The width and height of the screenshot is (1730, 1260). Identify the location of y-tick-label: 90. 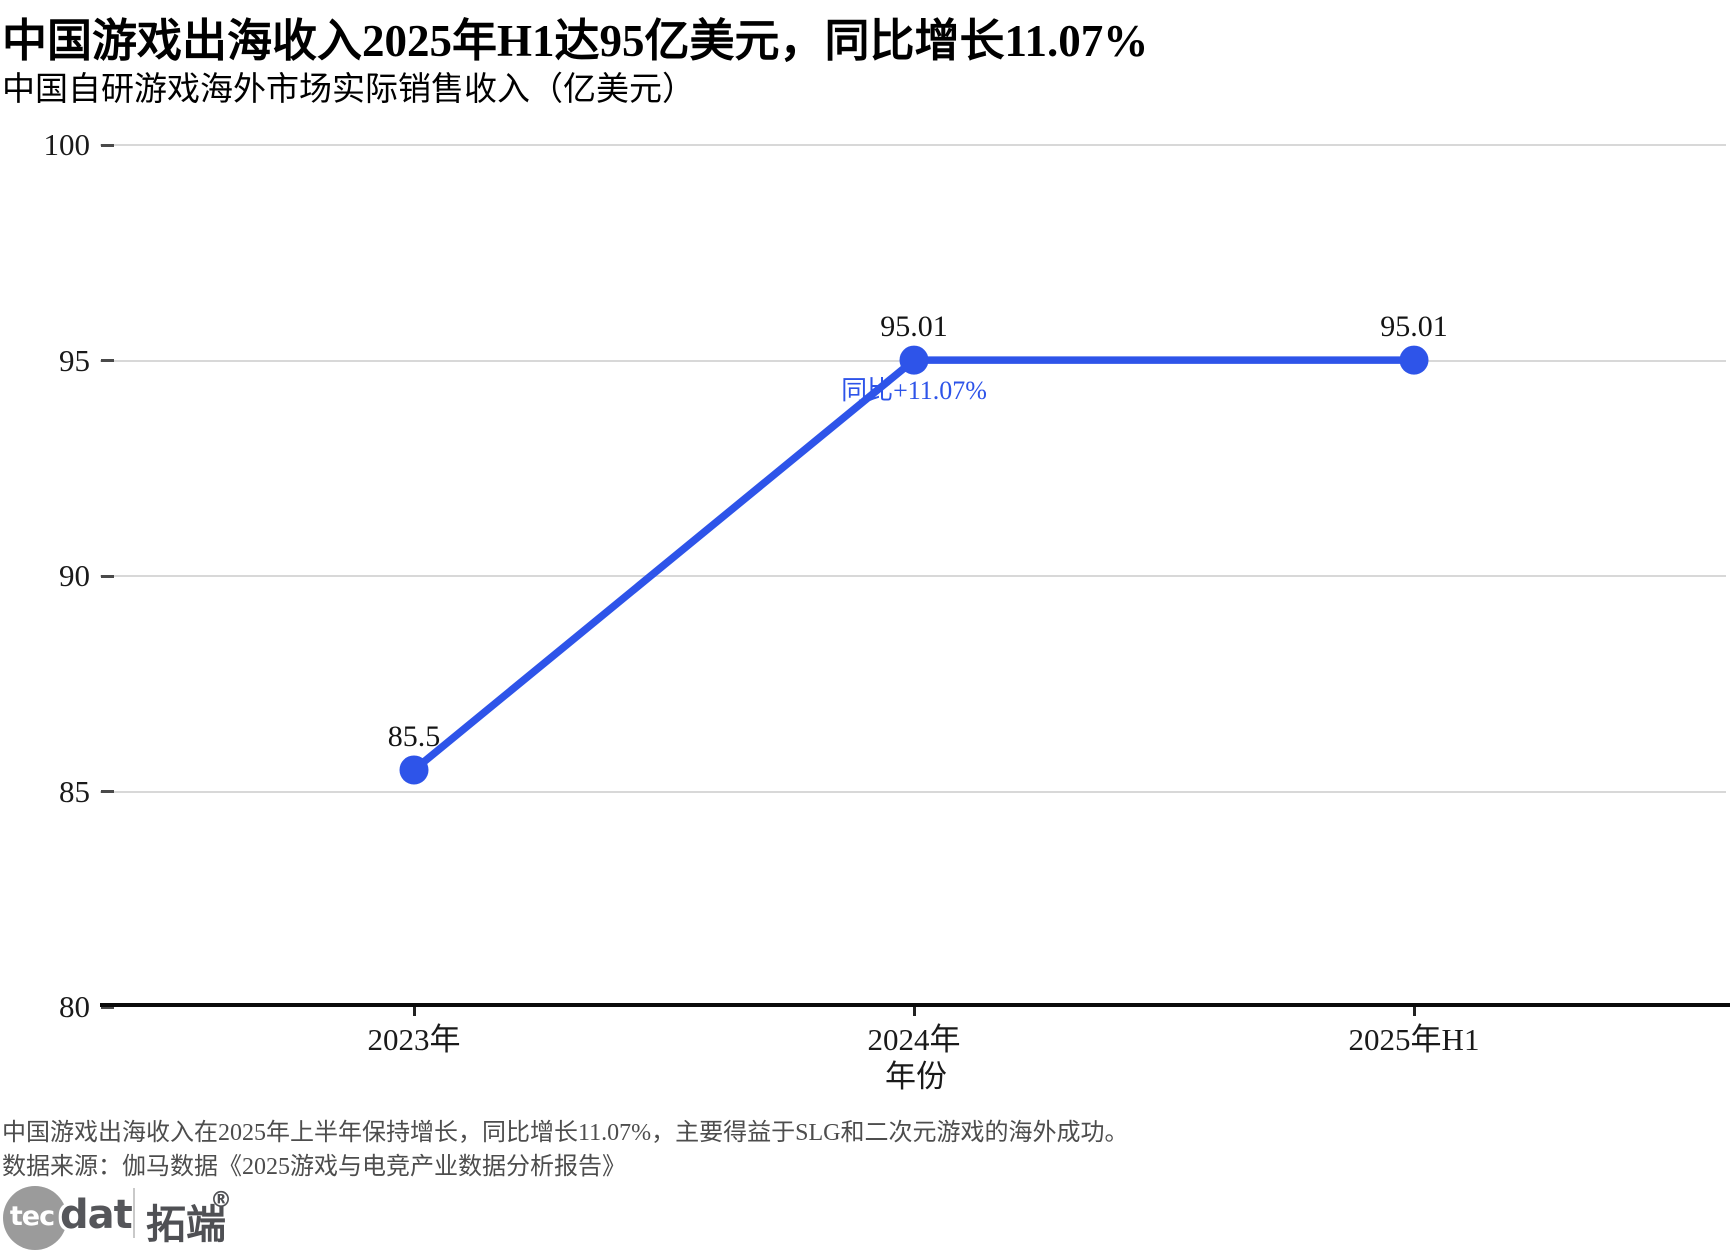
(74, 575).